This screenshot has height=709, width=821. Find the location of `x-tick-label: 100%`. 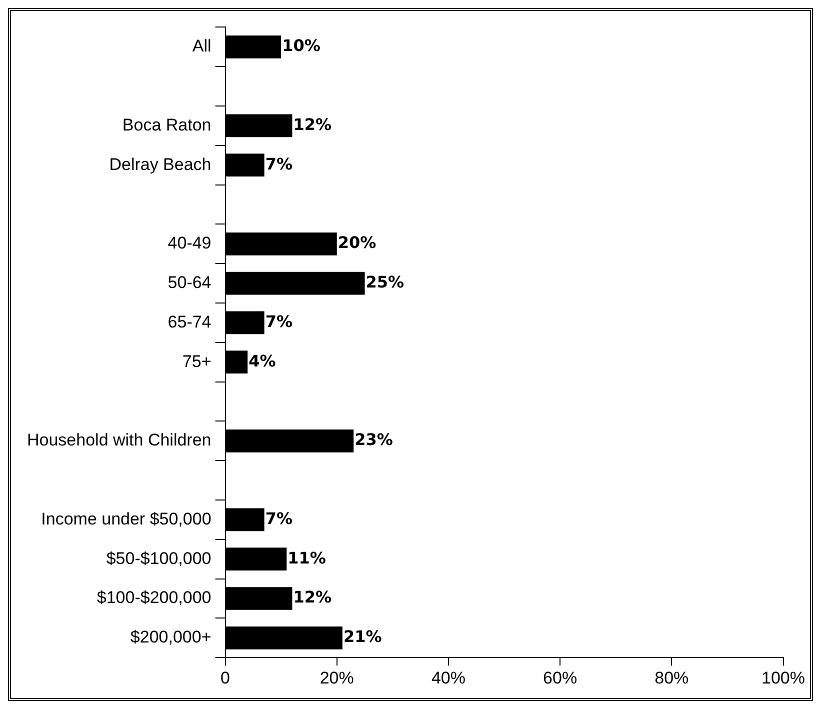

x-tick-label: 100% is located at coordinates (783, 678).